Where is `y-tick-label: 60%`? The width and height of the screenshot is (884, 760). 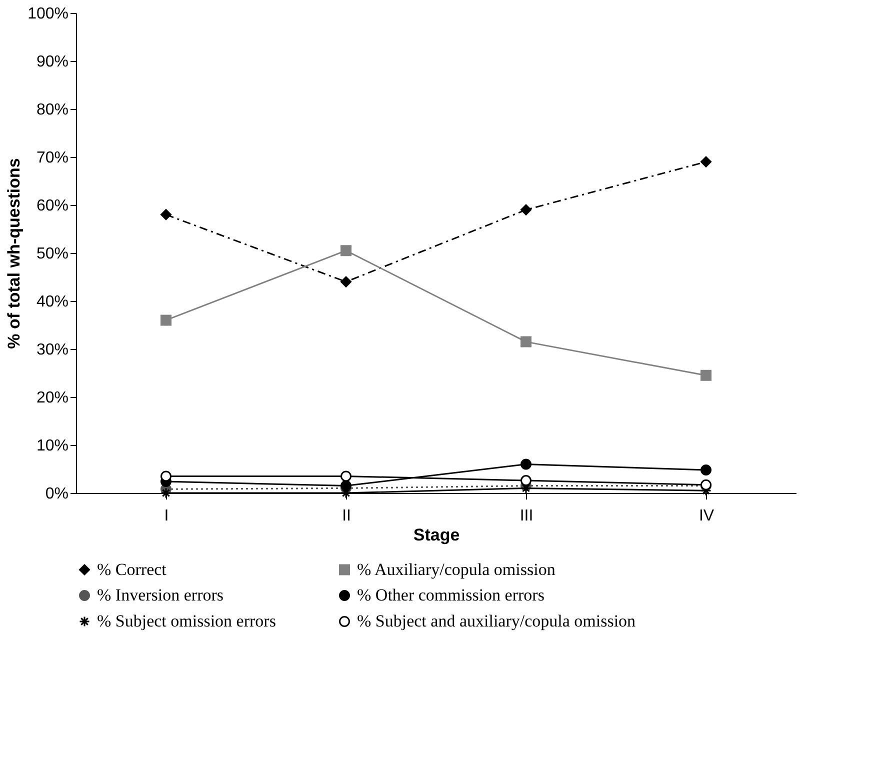
y-tick-label: 60% is located at coordinates (52, 206).